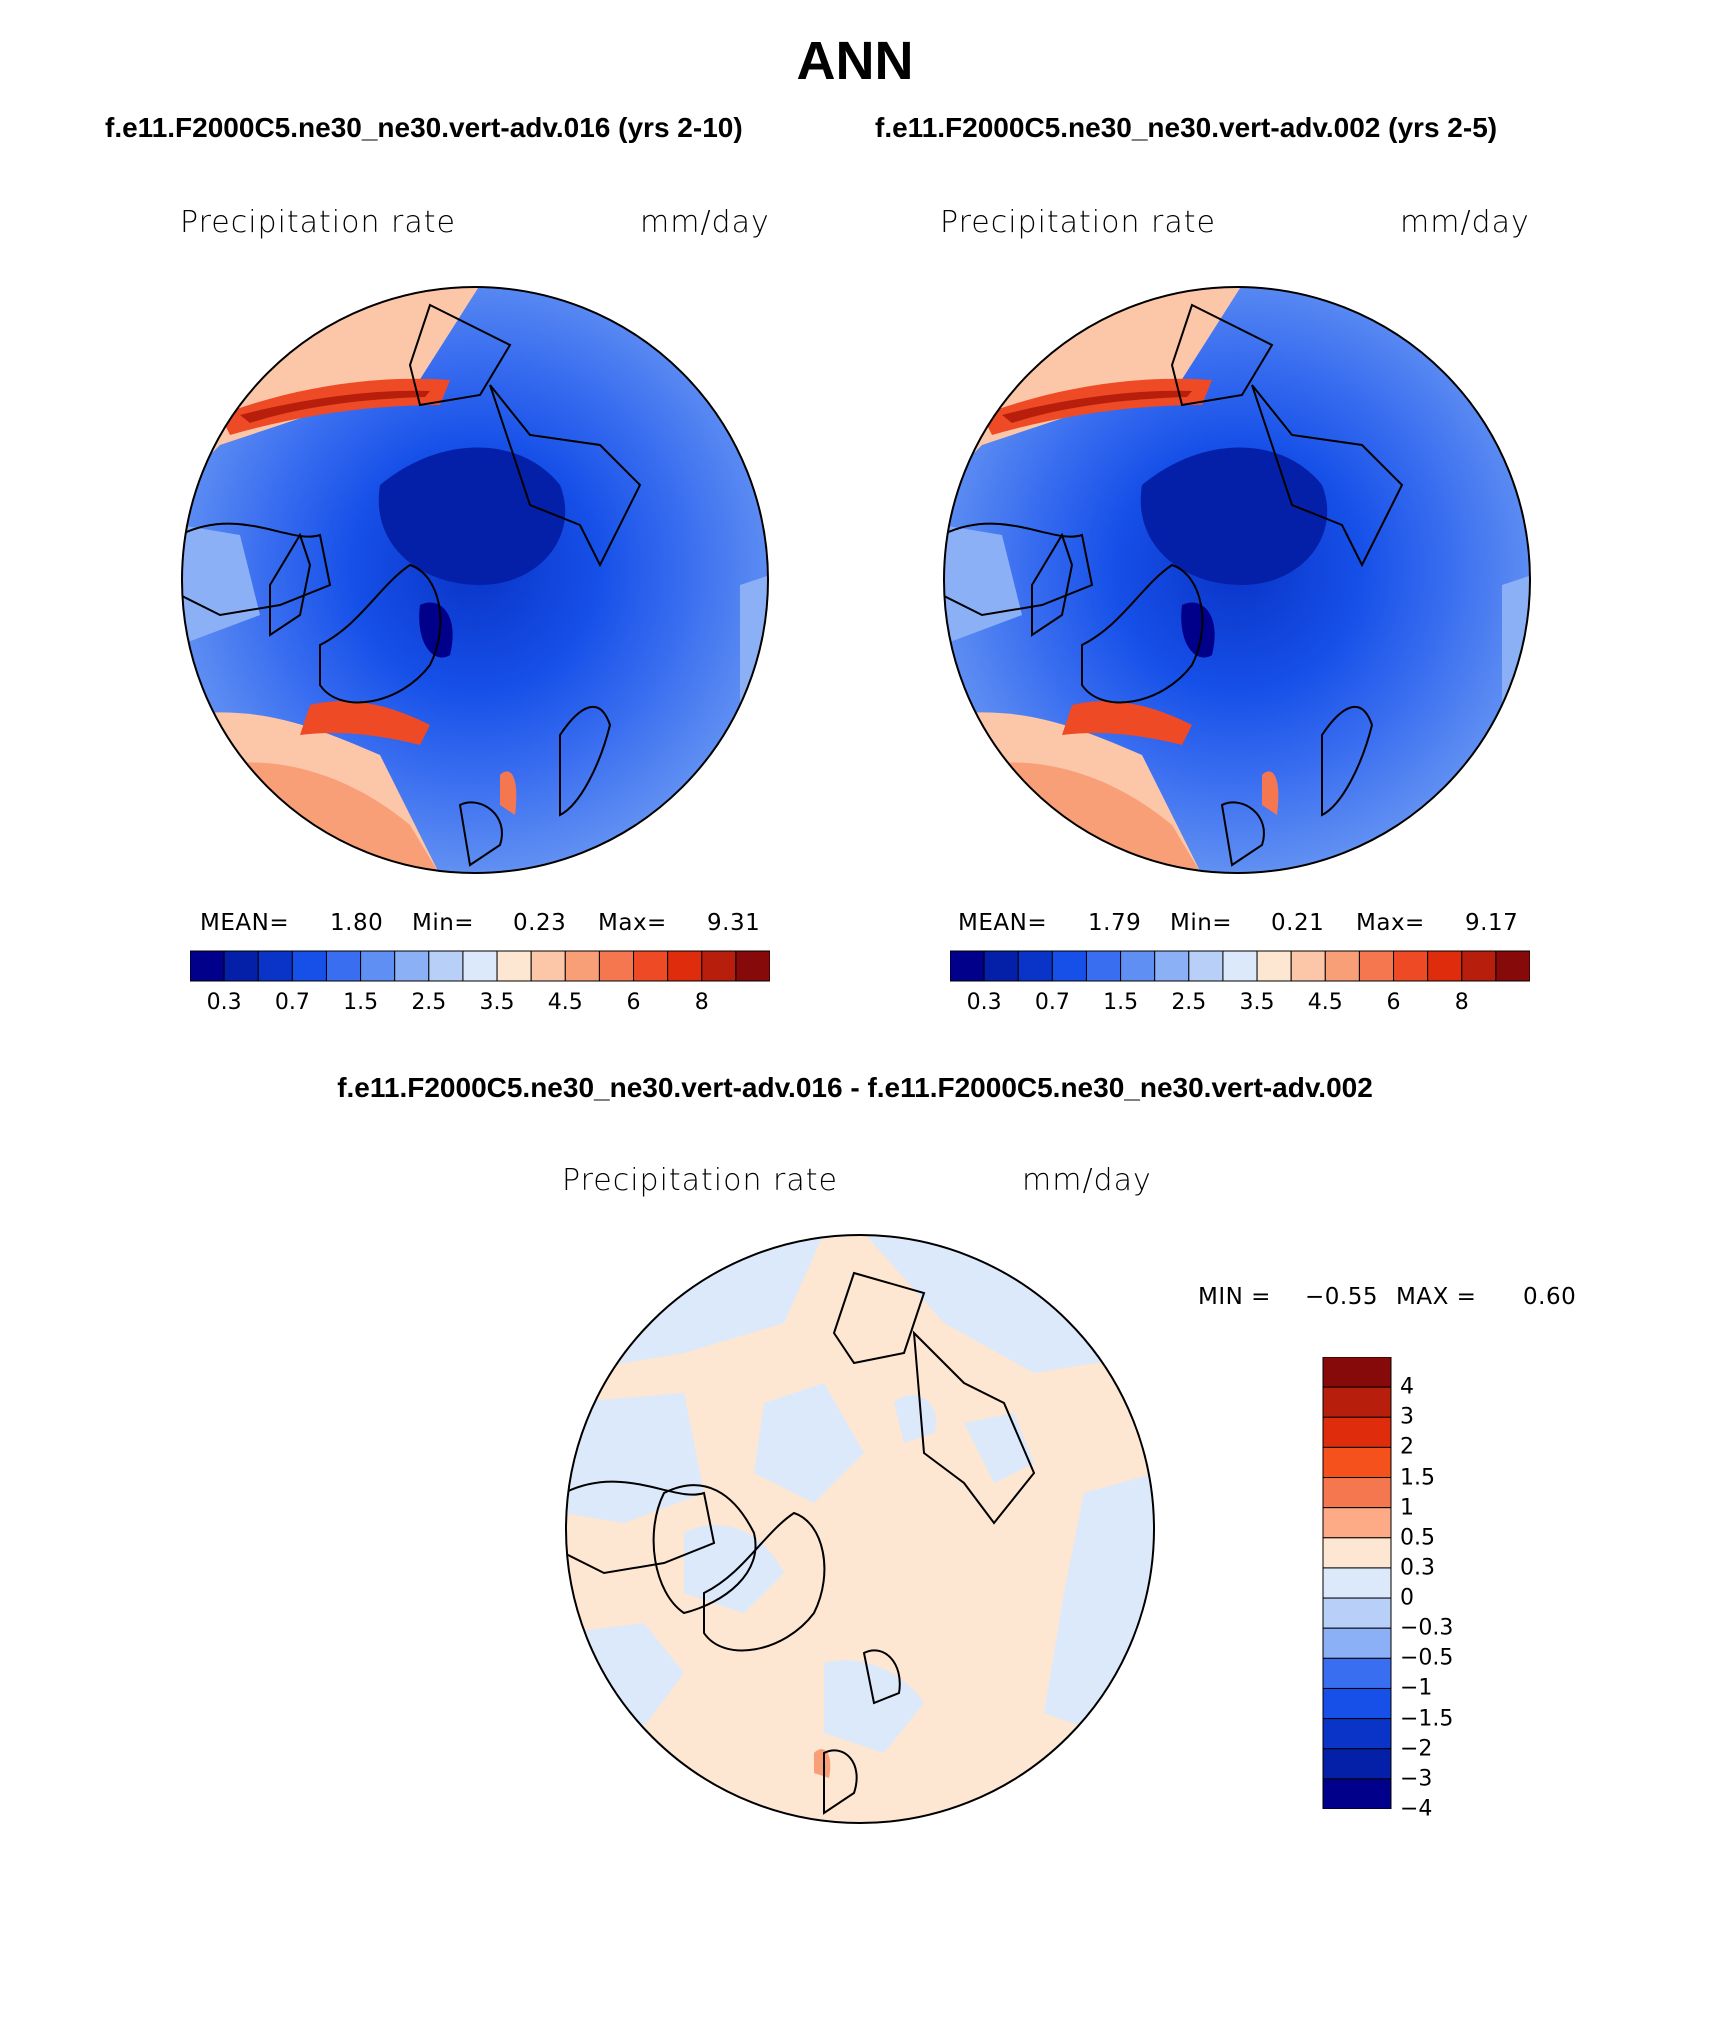 Image resolution: width=1710 pixels, height=2041 pixels. Describe the element at coordinates (1550, 1297) in the screenshot. I see `diff-max-value: 0.60` at that location.